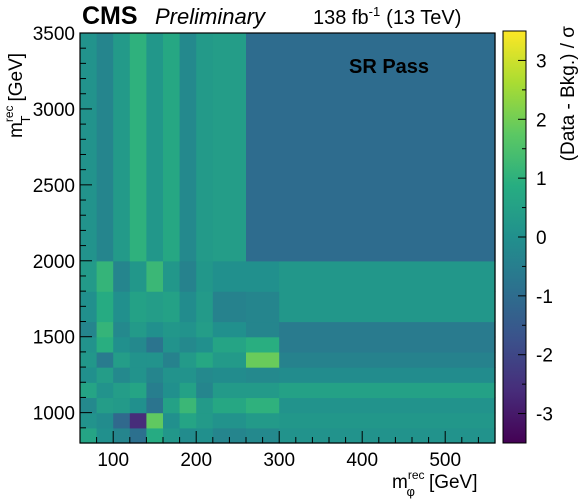 This screenshot has width=580, height=499. I want to click on y-tick-label: 2000, so click(54, 262).